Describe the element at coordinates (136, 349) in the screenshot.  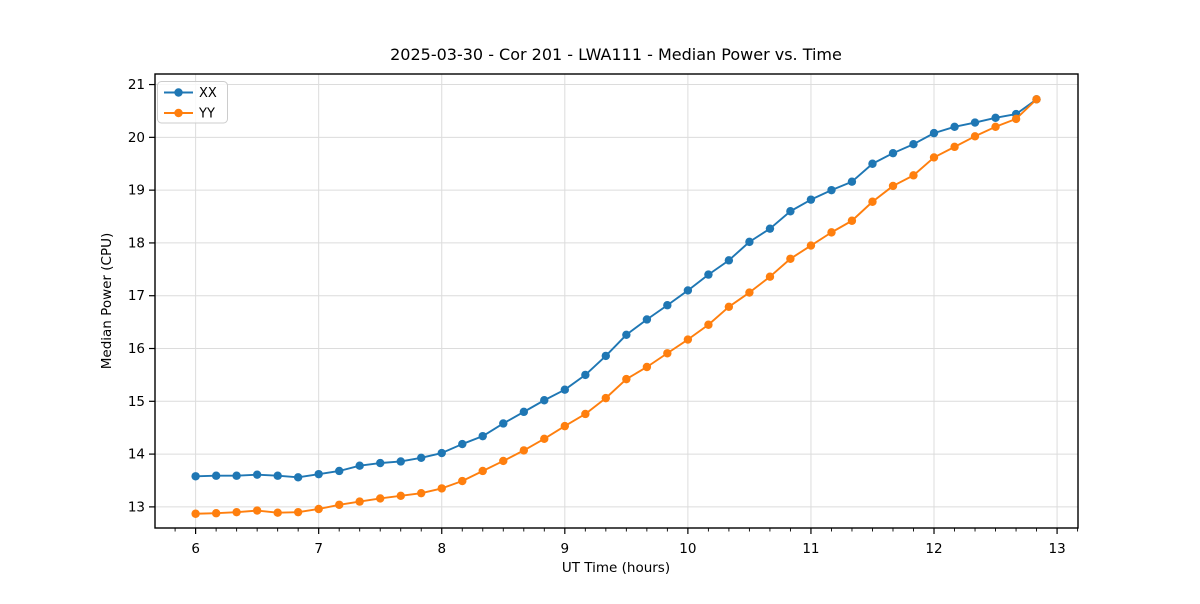
I see `y-tick-label: 16` at that location.